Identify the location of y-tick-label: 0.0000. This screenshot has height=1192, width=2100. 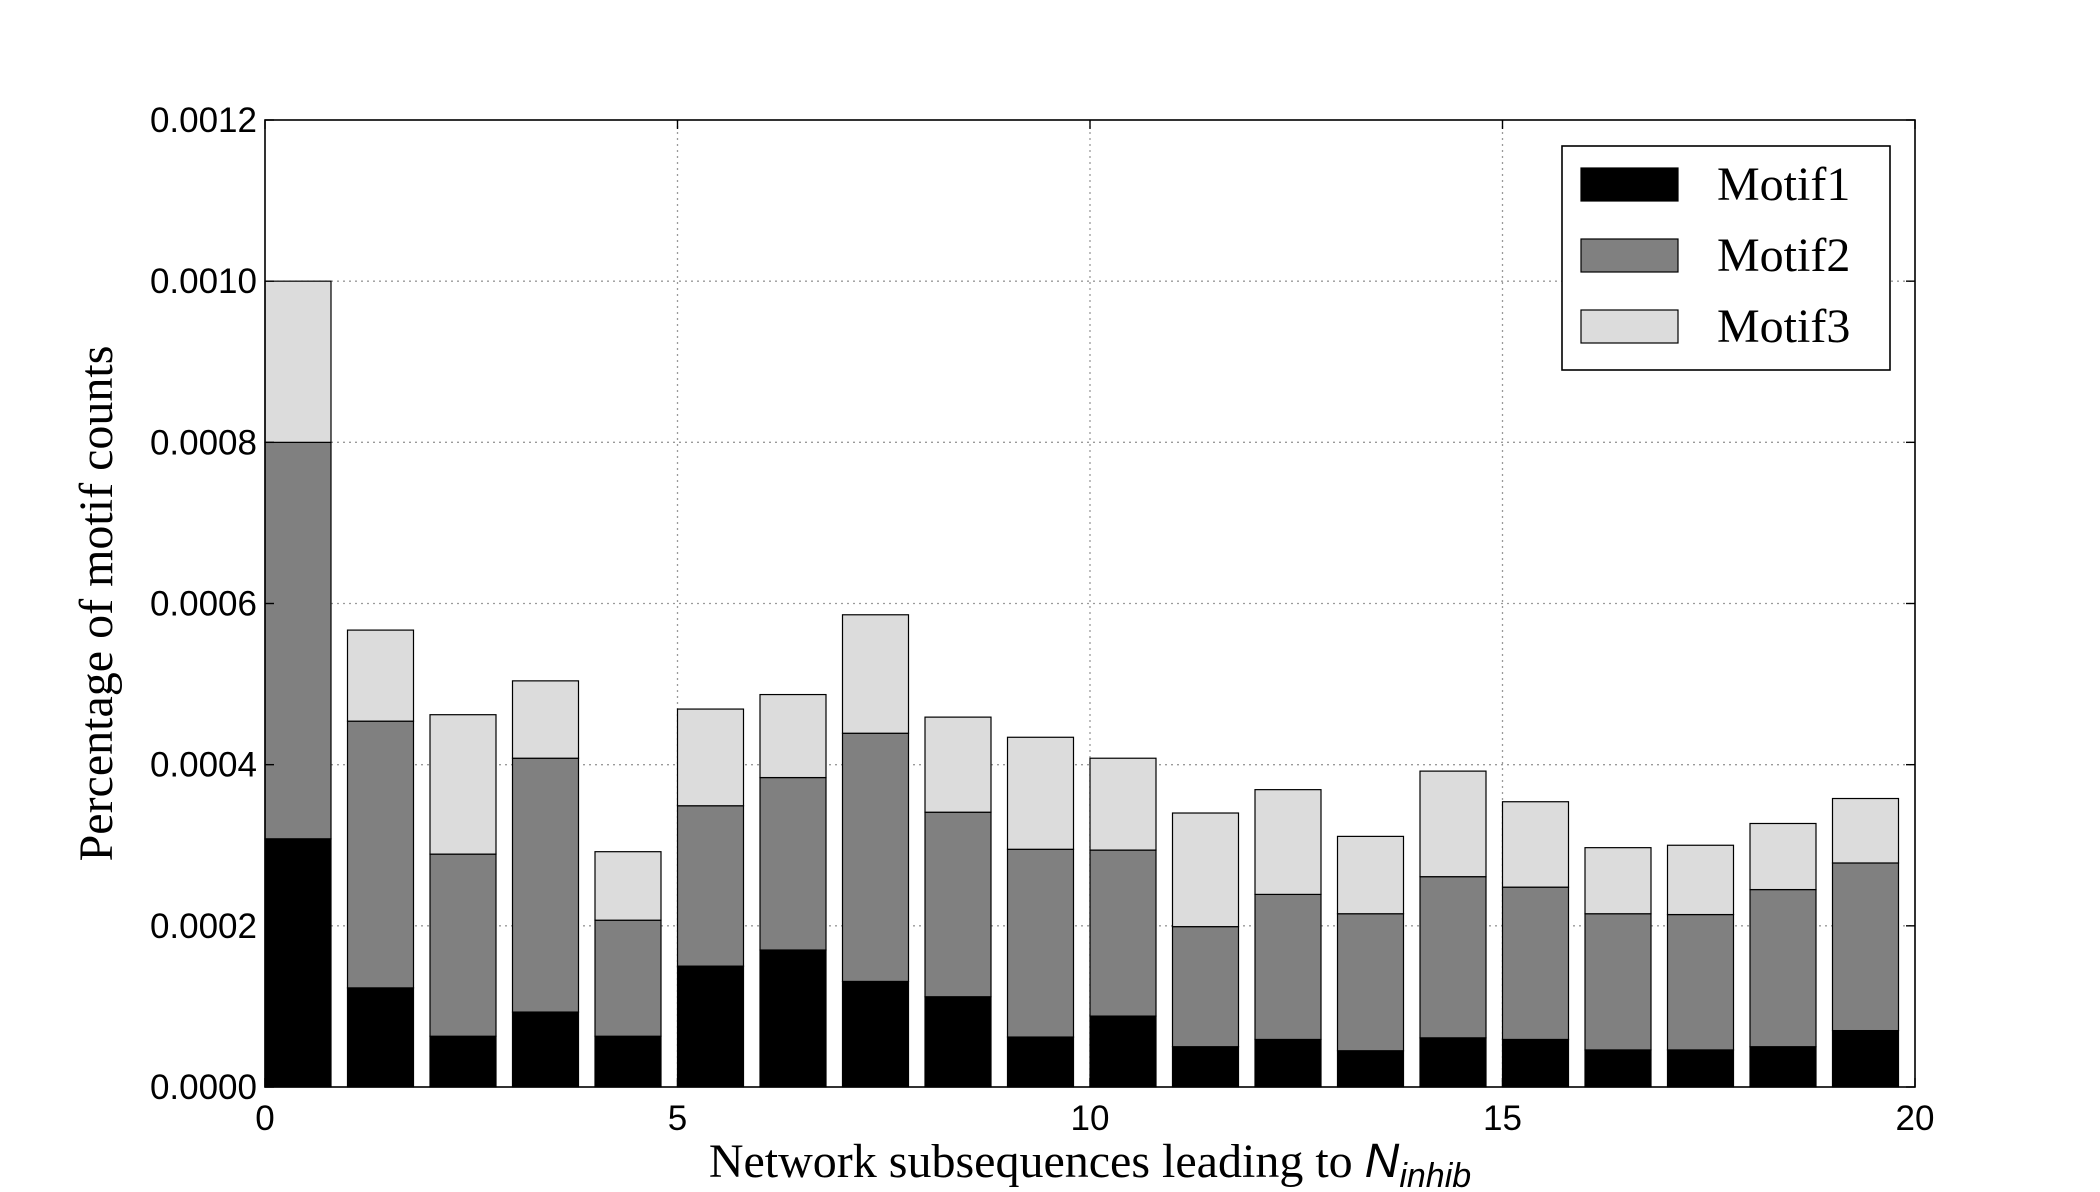
(203, 1087).